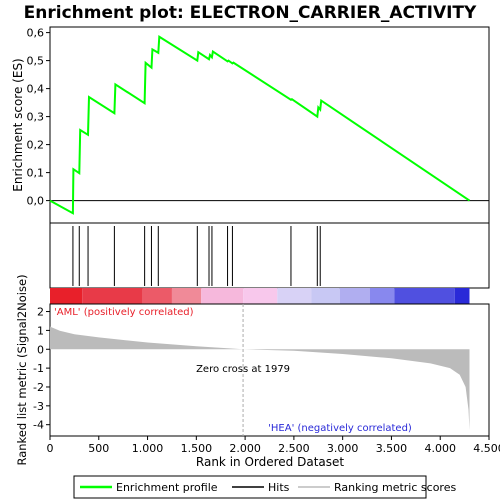 The width and height of the screenshot is (500, 500). Describe the element at coordinates (124, 312) in the screenshot. I see `positive-class-label: 'AML' (positively correlated)` at that location.